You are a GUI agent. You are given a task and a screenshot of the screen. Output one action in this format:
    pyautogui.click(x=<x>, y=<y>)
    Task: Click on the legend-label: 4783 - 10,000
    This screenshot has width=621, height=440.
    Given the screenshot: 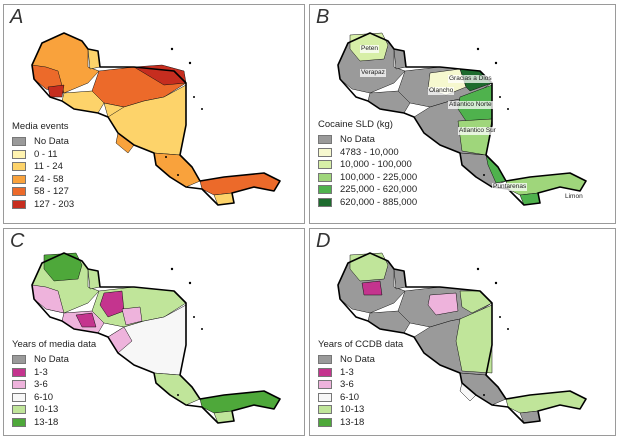 What is the action you would take?
    pyautogui.click(x=369, y=152)
    